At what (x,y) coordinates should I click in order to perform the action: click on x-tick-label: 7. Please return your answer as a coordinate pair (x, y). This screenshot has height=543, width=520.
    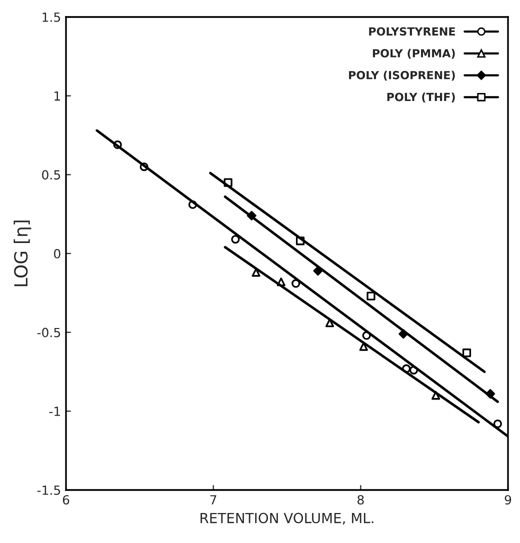
    Looking at the image, I should click on (213, 499).